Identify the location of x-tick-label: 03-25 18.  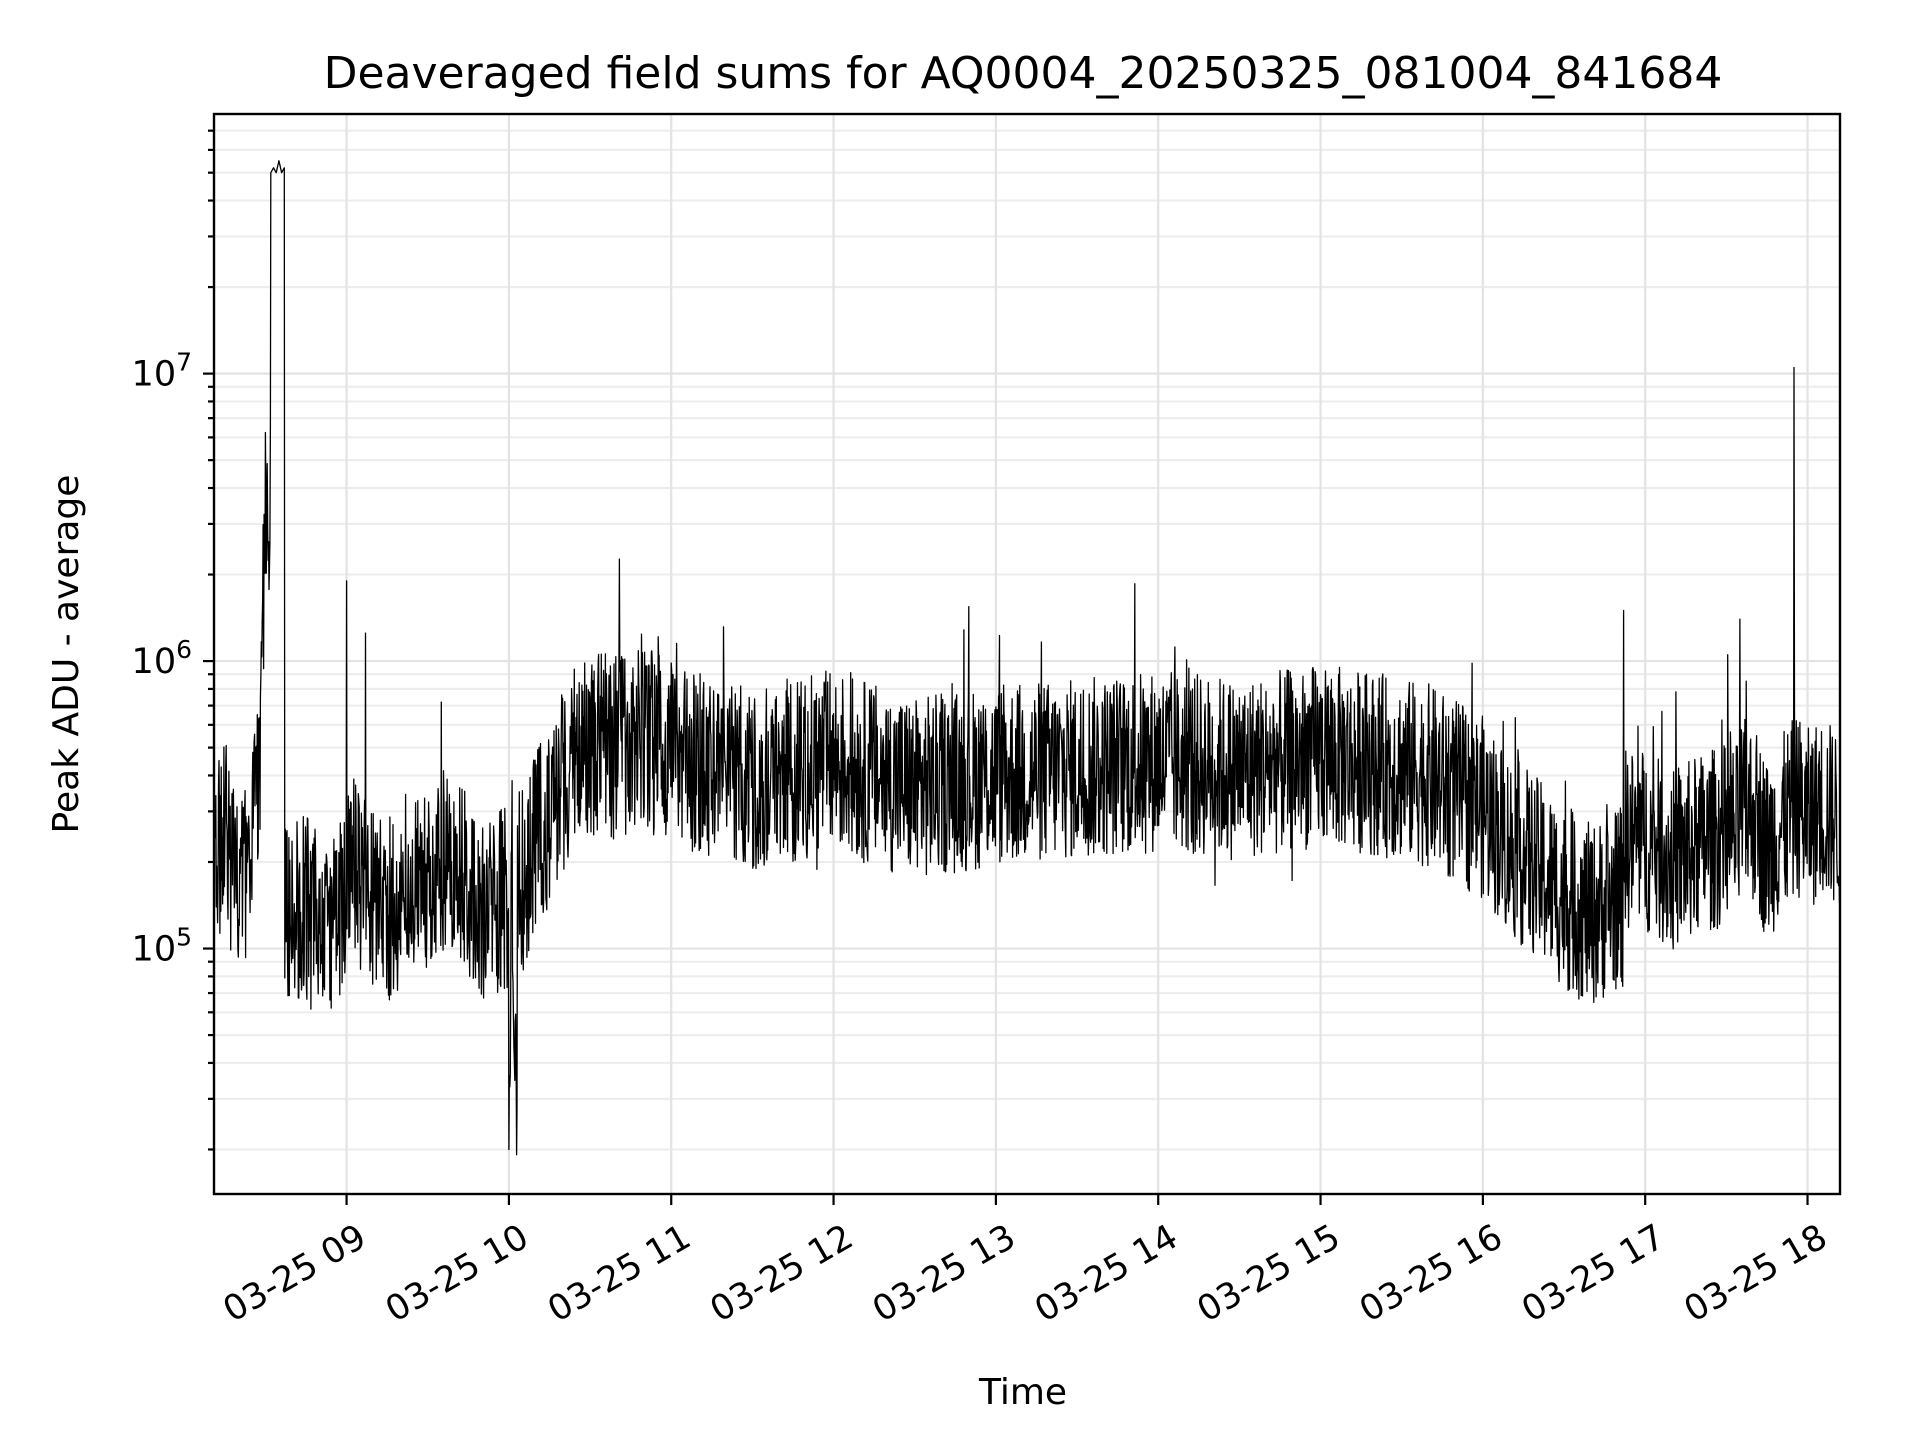
(1756, 1273).